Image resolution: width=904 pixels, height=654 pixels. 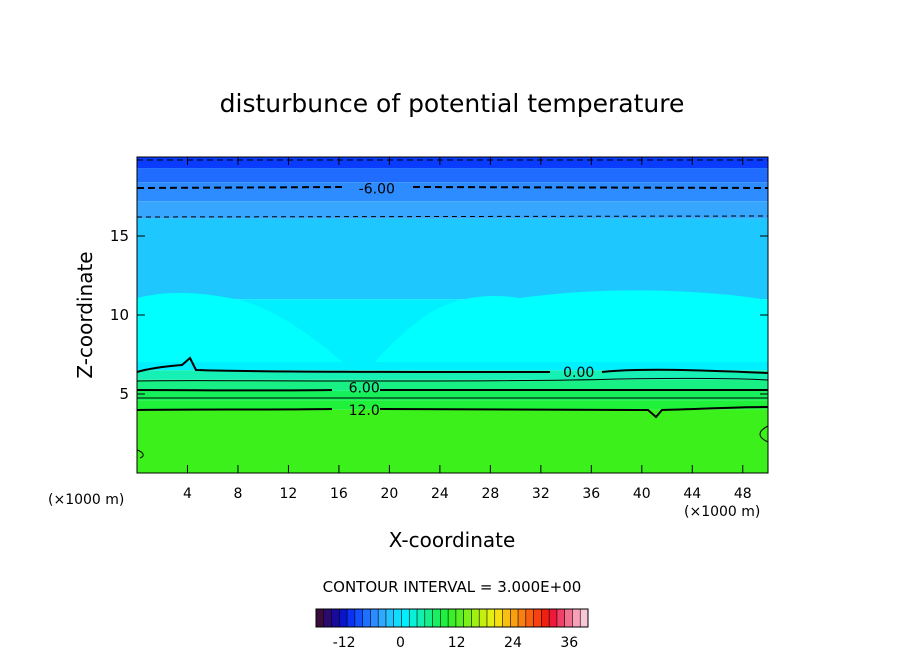 What do you see at coordinates (187, 494) in the screenshot?
I see `x-tick-label: 4` at bounding box center [187, 494].